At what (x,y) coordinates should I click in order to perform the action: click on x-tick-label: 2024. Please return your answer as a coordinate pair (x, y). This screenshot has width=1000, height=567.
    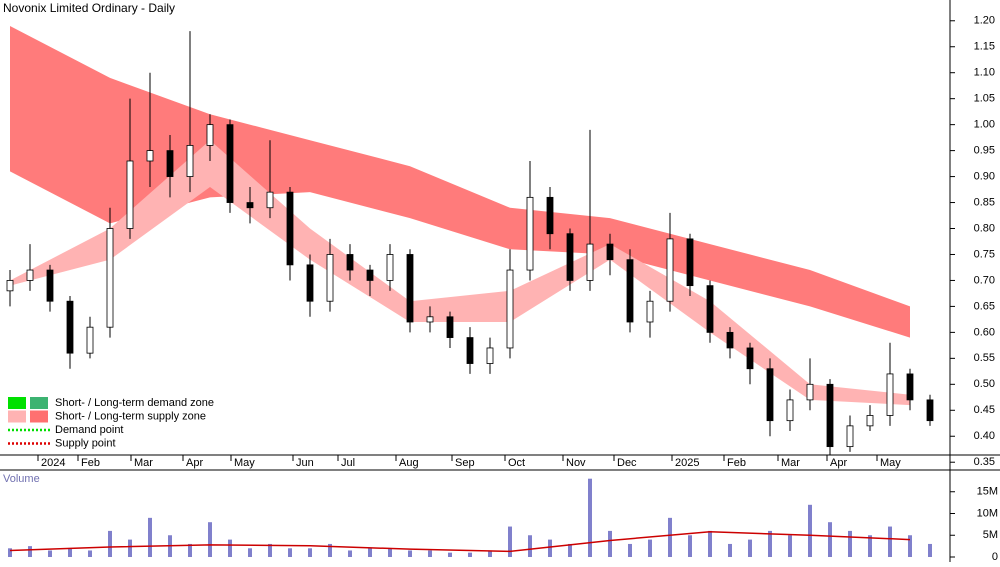
    Looking at the image, I should click on (53, 463).